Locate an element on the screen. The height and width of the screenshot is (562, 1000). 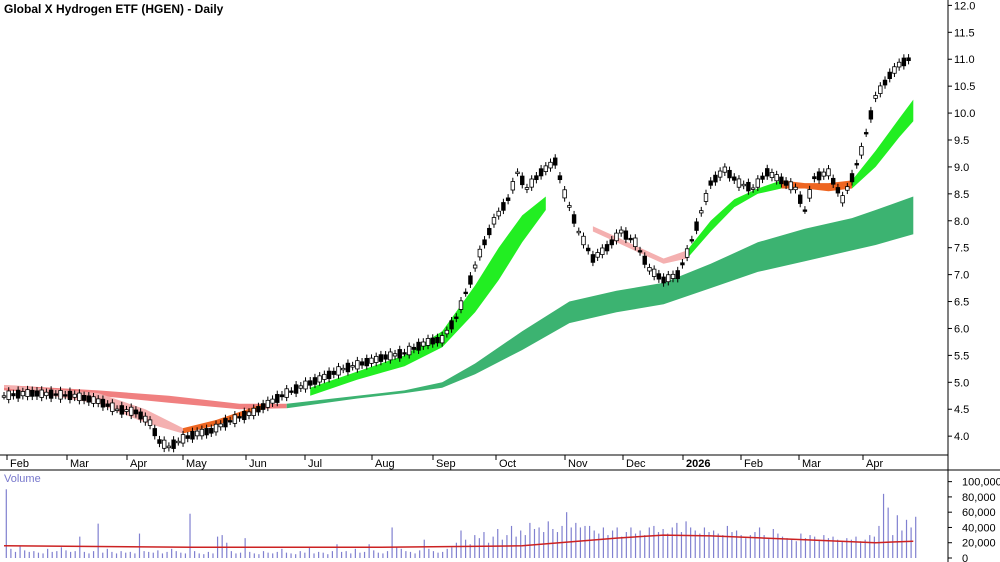
price-tick-label: 6.5 is located at coordinates (961, 303).